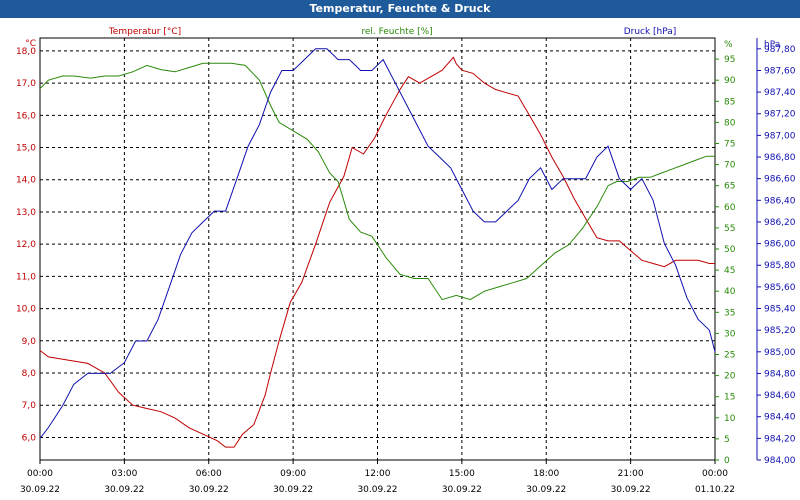  I want to click on y-tick-label-temperature: 18,0, so click(26, 52).